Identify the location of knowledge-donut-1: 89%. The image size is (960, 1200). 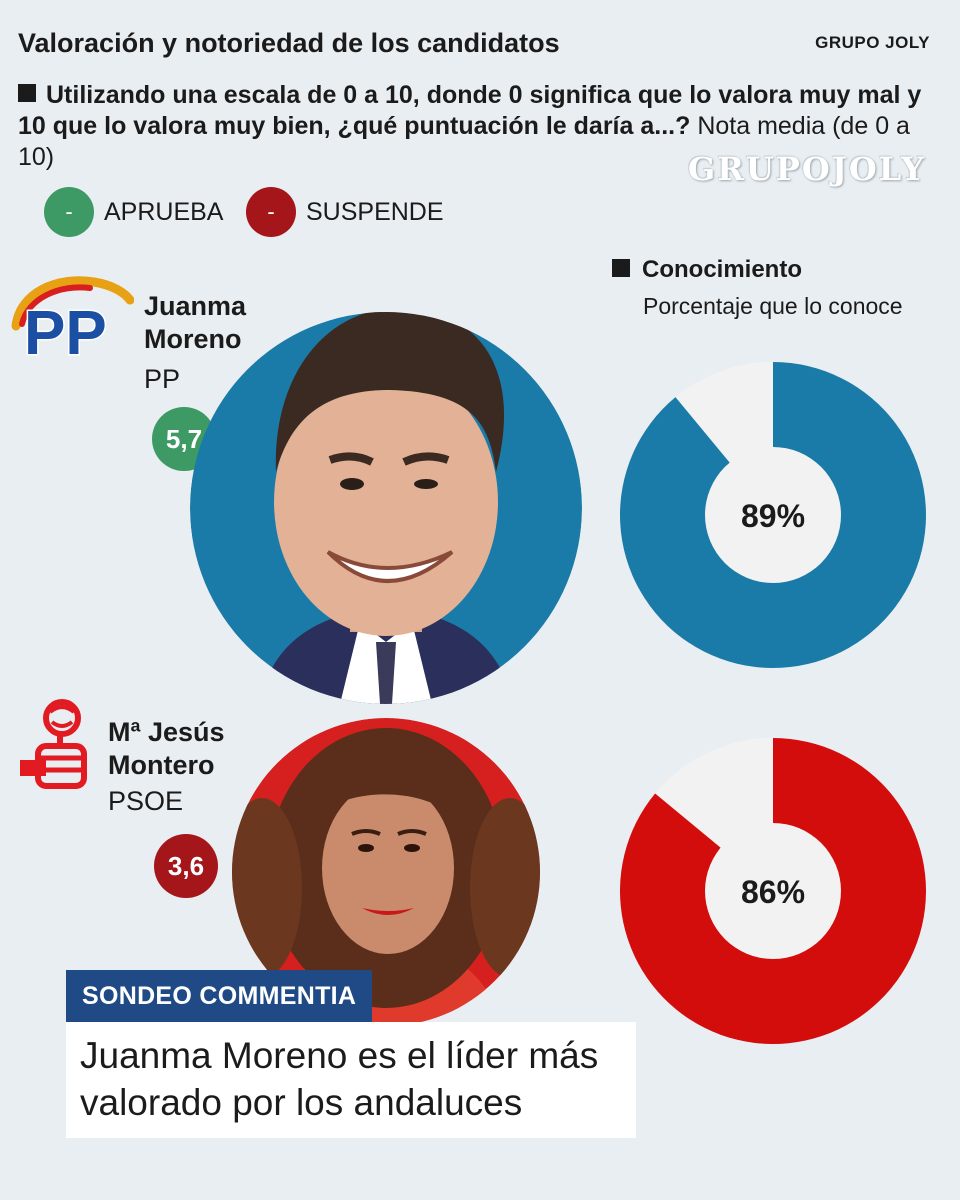
(773, 515).